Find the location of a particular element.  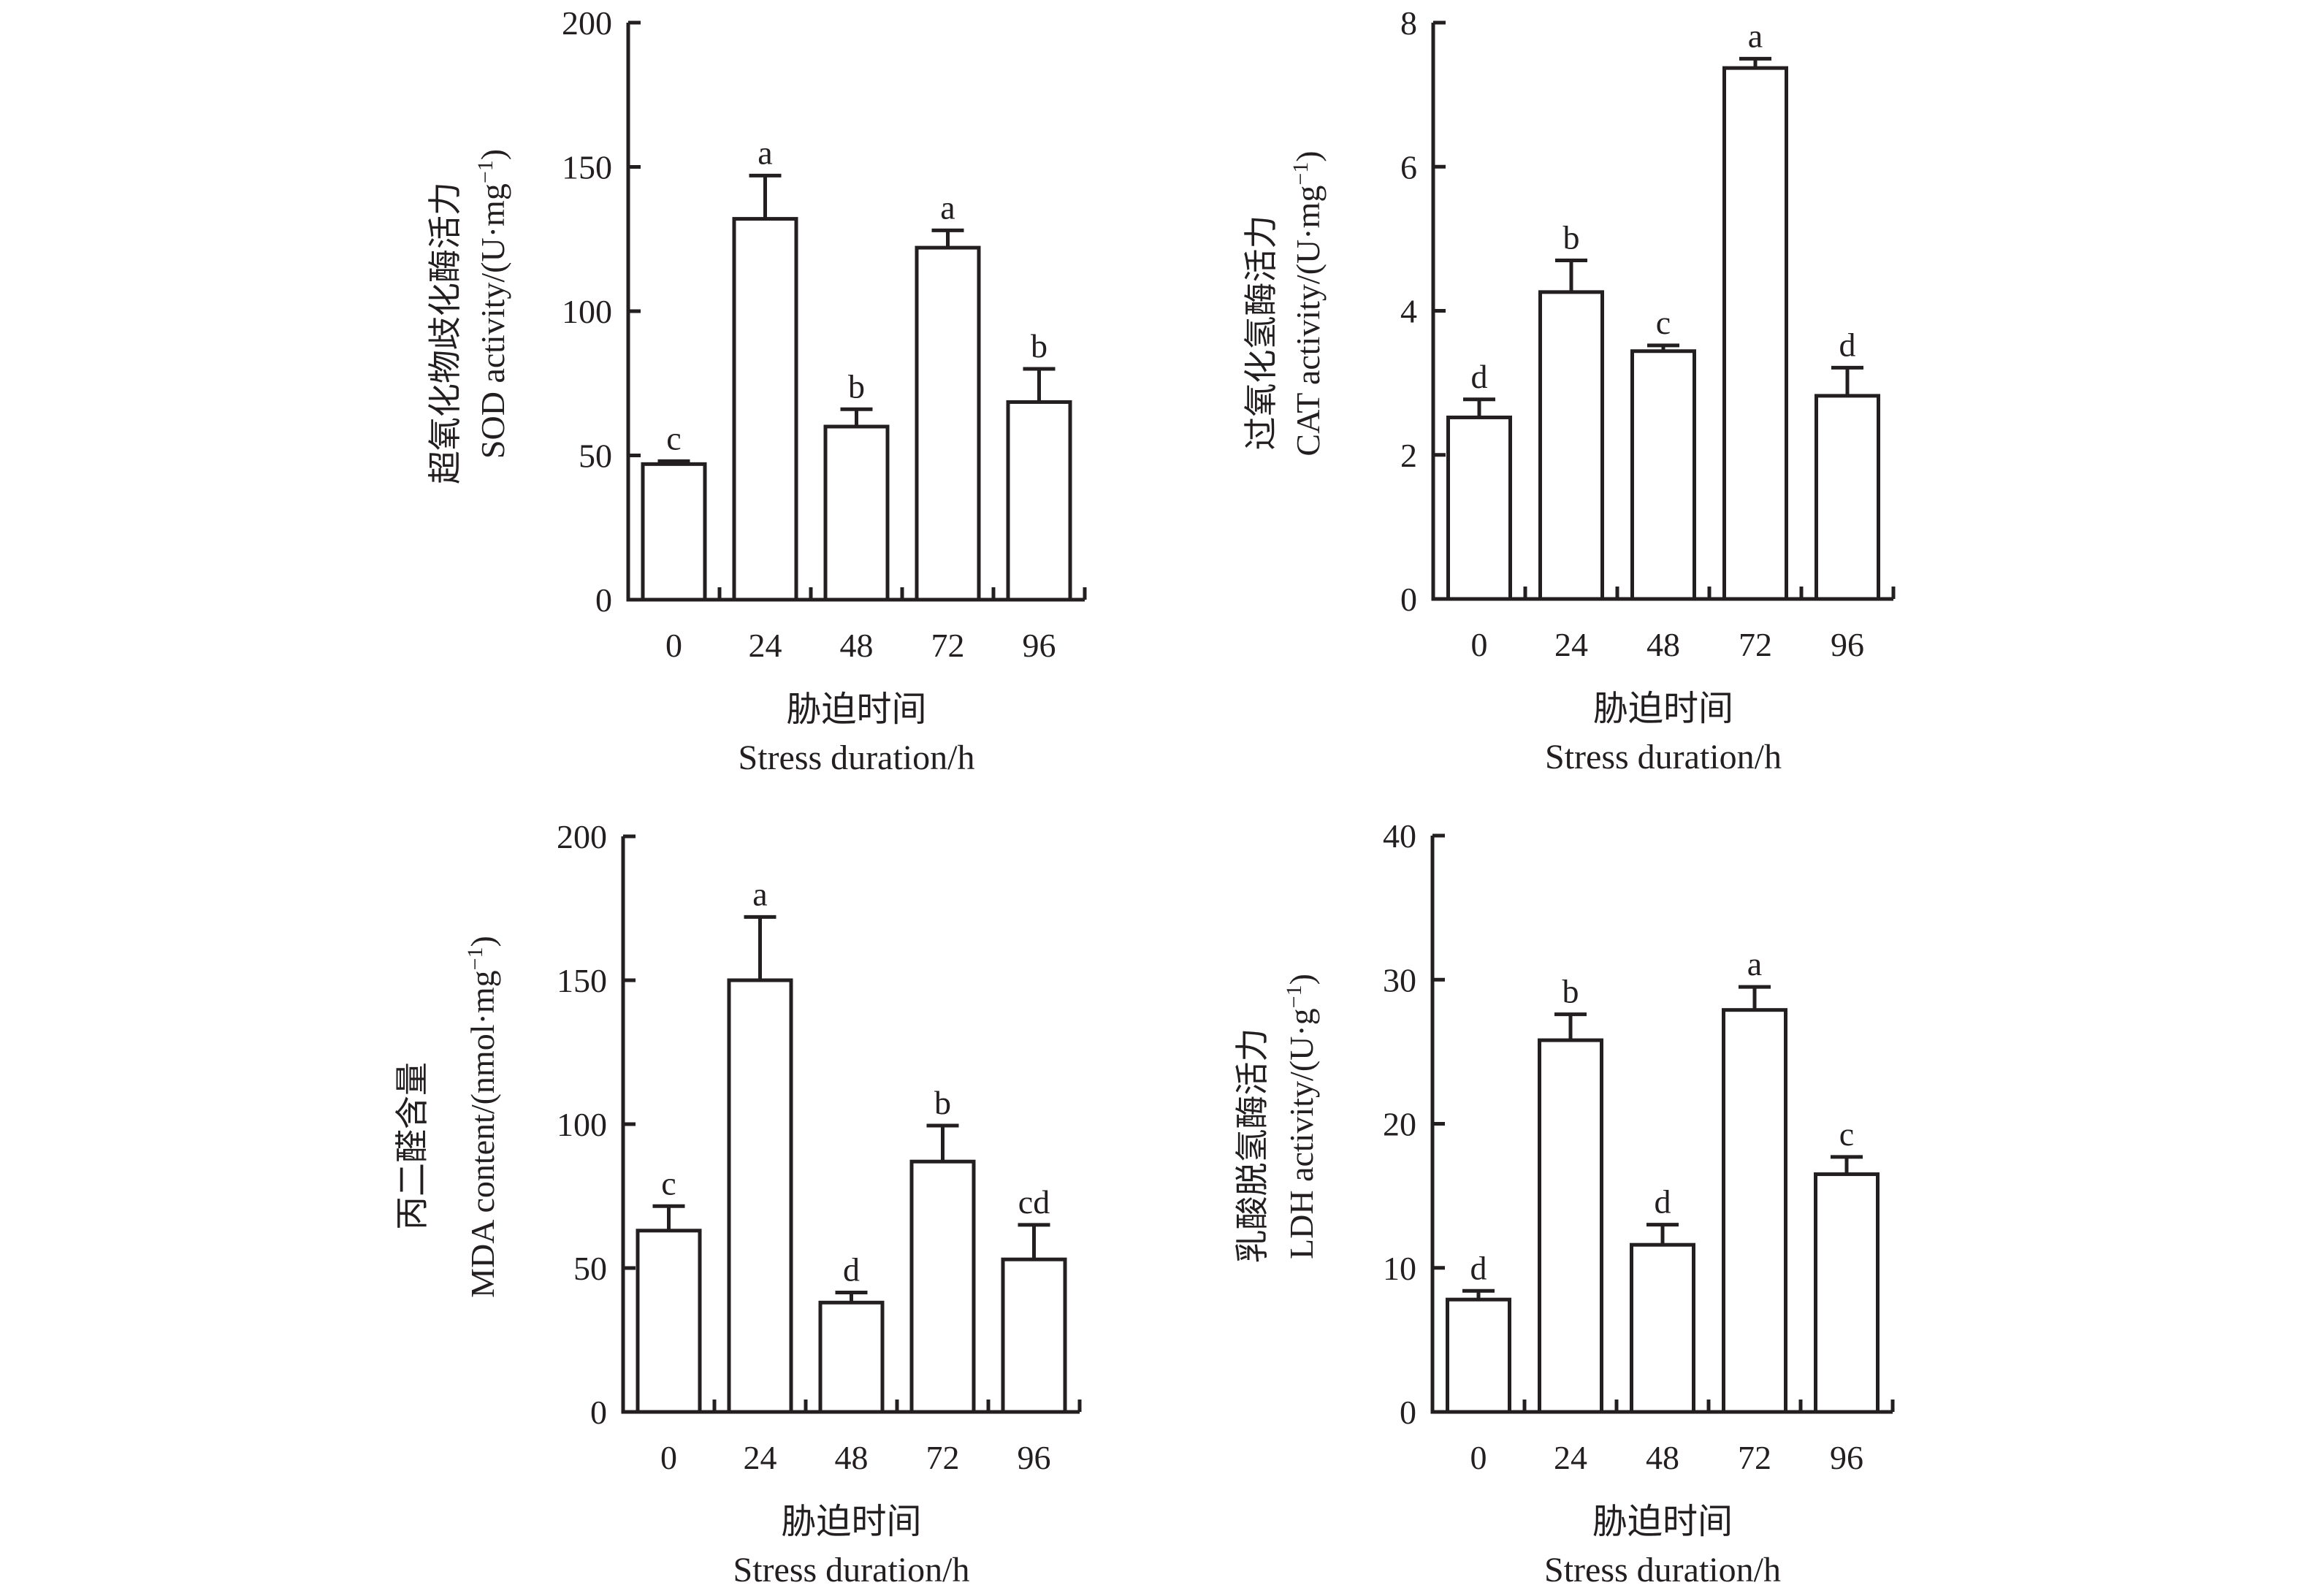

y-axis-title-en: MDA content/(nmol·mg−1) is located at coordinates (483, 1117).